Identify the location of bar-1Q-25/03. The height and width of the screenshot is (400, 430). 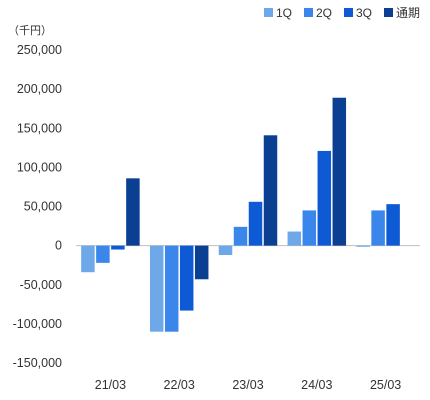
(363, 246).